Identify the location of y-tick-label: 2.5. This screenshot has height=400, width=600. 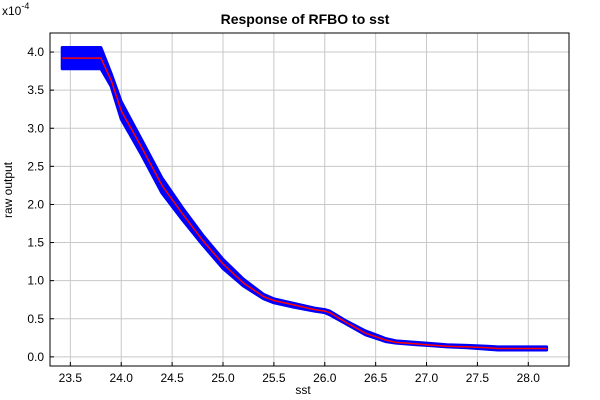
(35, 166).